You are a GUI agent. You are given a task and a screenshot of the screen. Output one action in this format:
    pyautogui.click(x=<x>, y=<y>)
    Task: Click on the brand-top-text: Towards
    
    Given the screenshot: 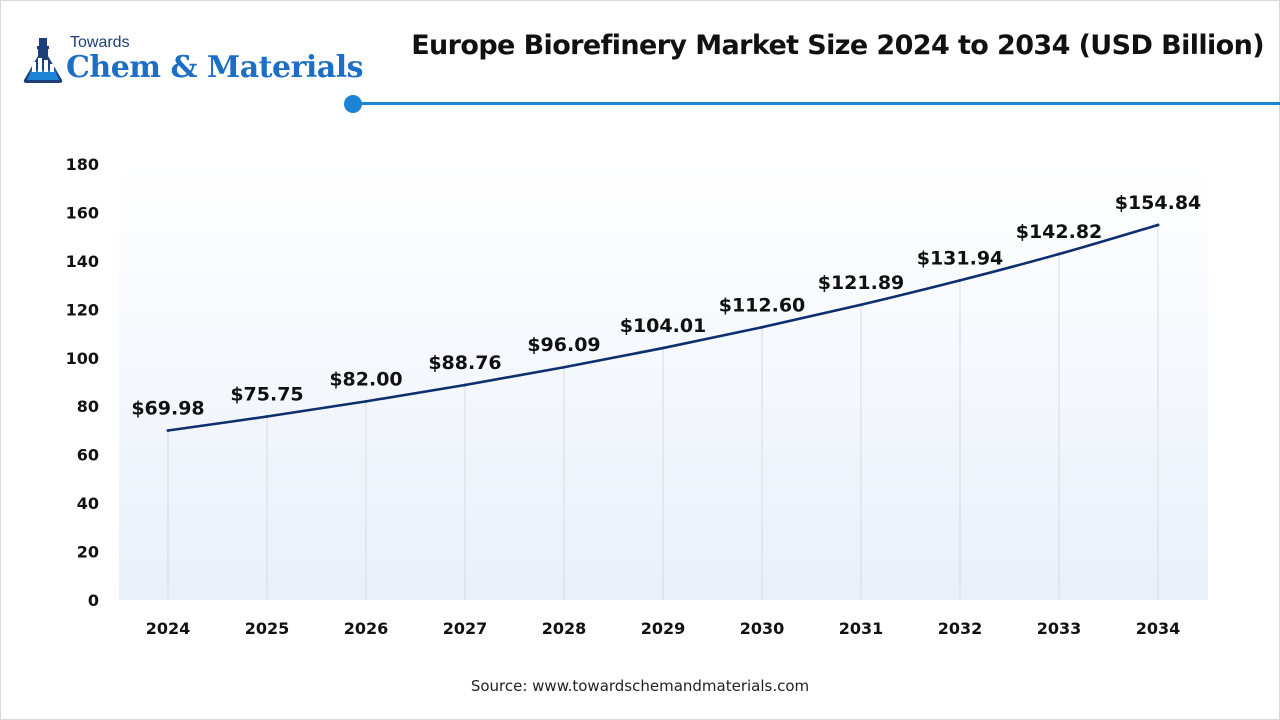 What is the action you would take?
    pyautogui.click(x=100, y=42)
    